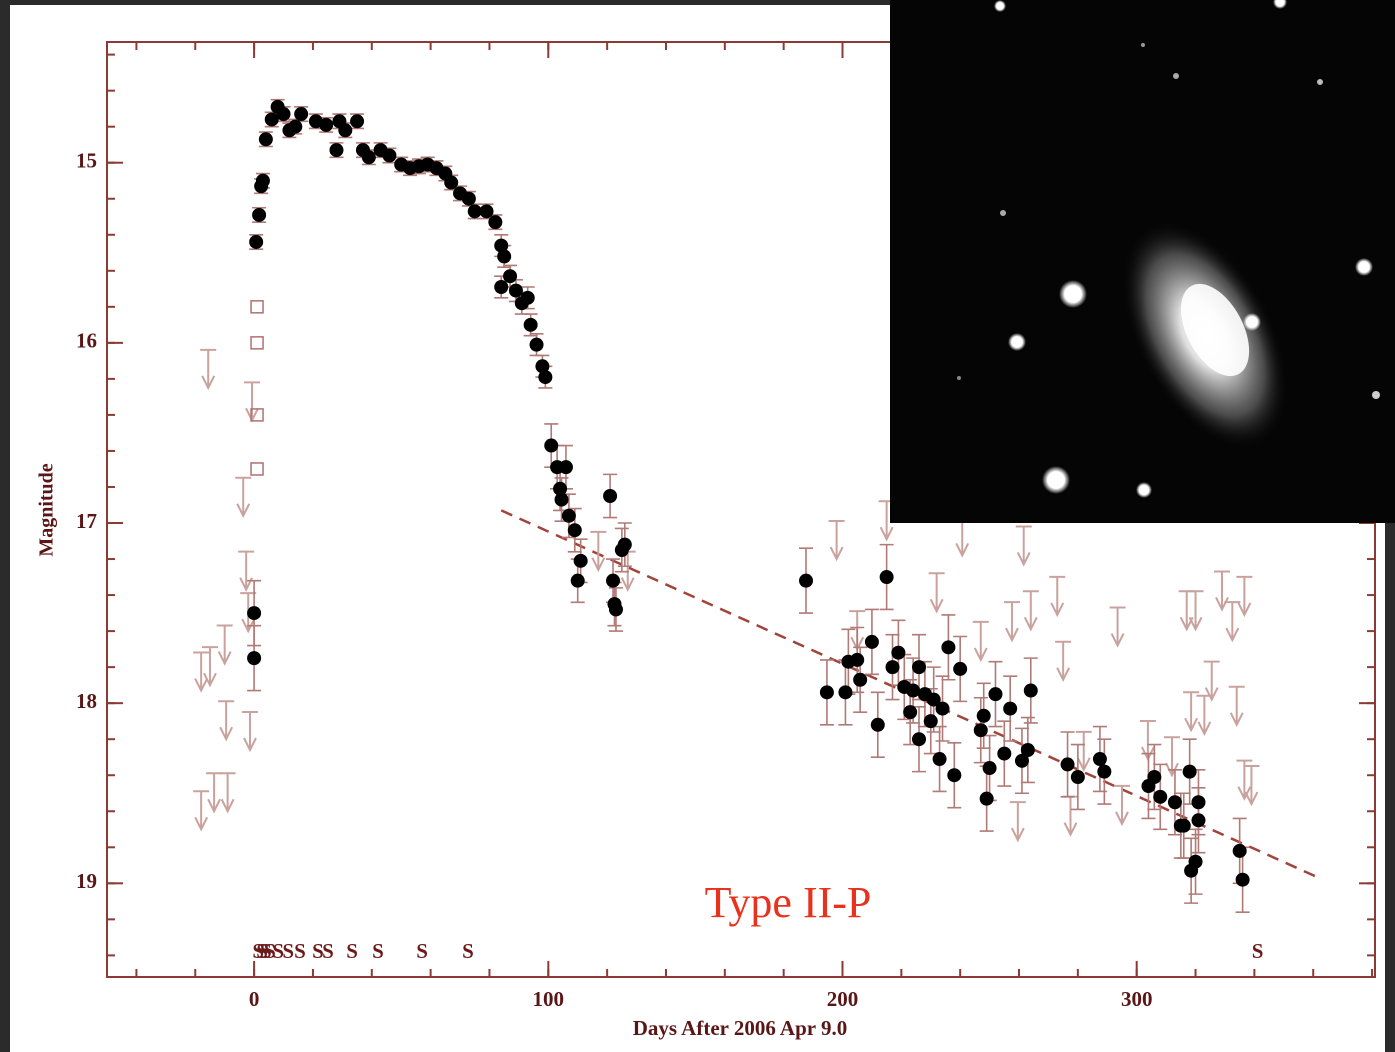 The width and height of the screenshot is (1395, 1052). I want to click on y-tick-label: 18, so click(86, 701).